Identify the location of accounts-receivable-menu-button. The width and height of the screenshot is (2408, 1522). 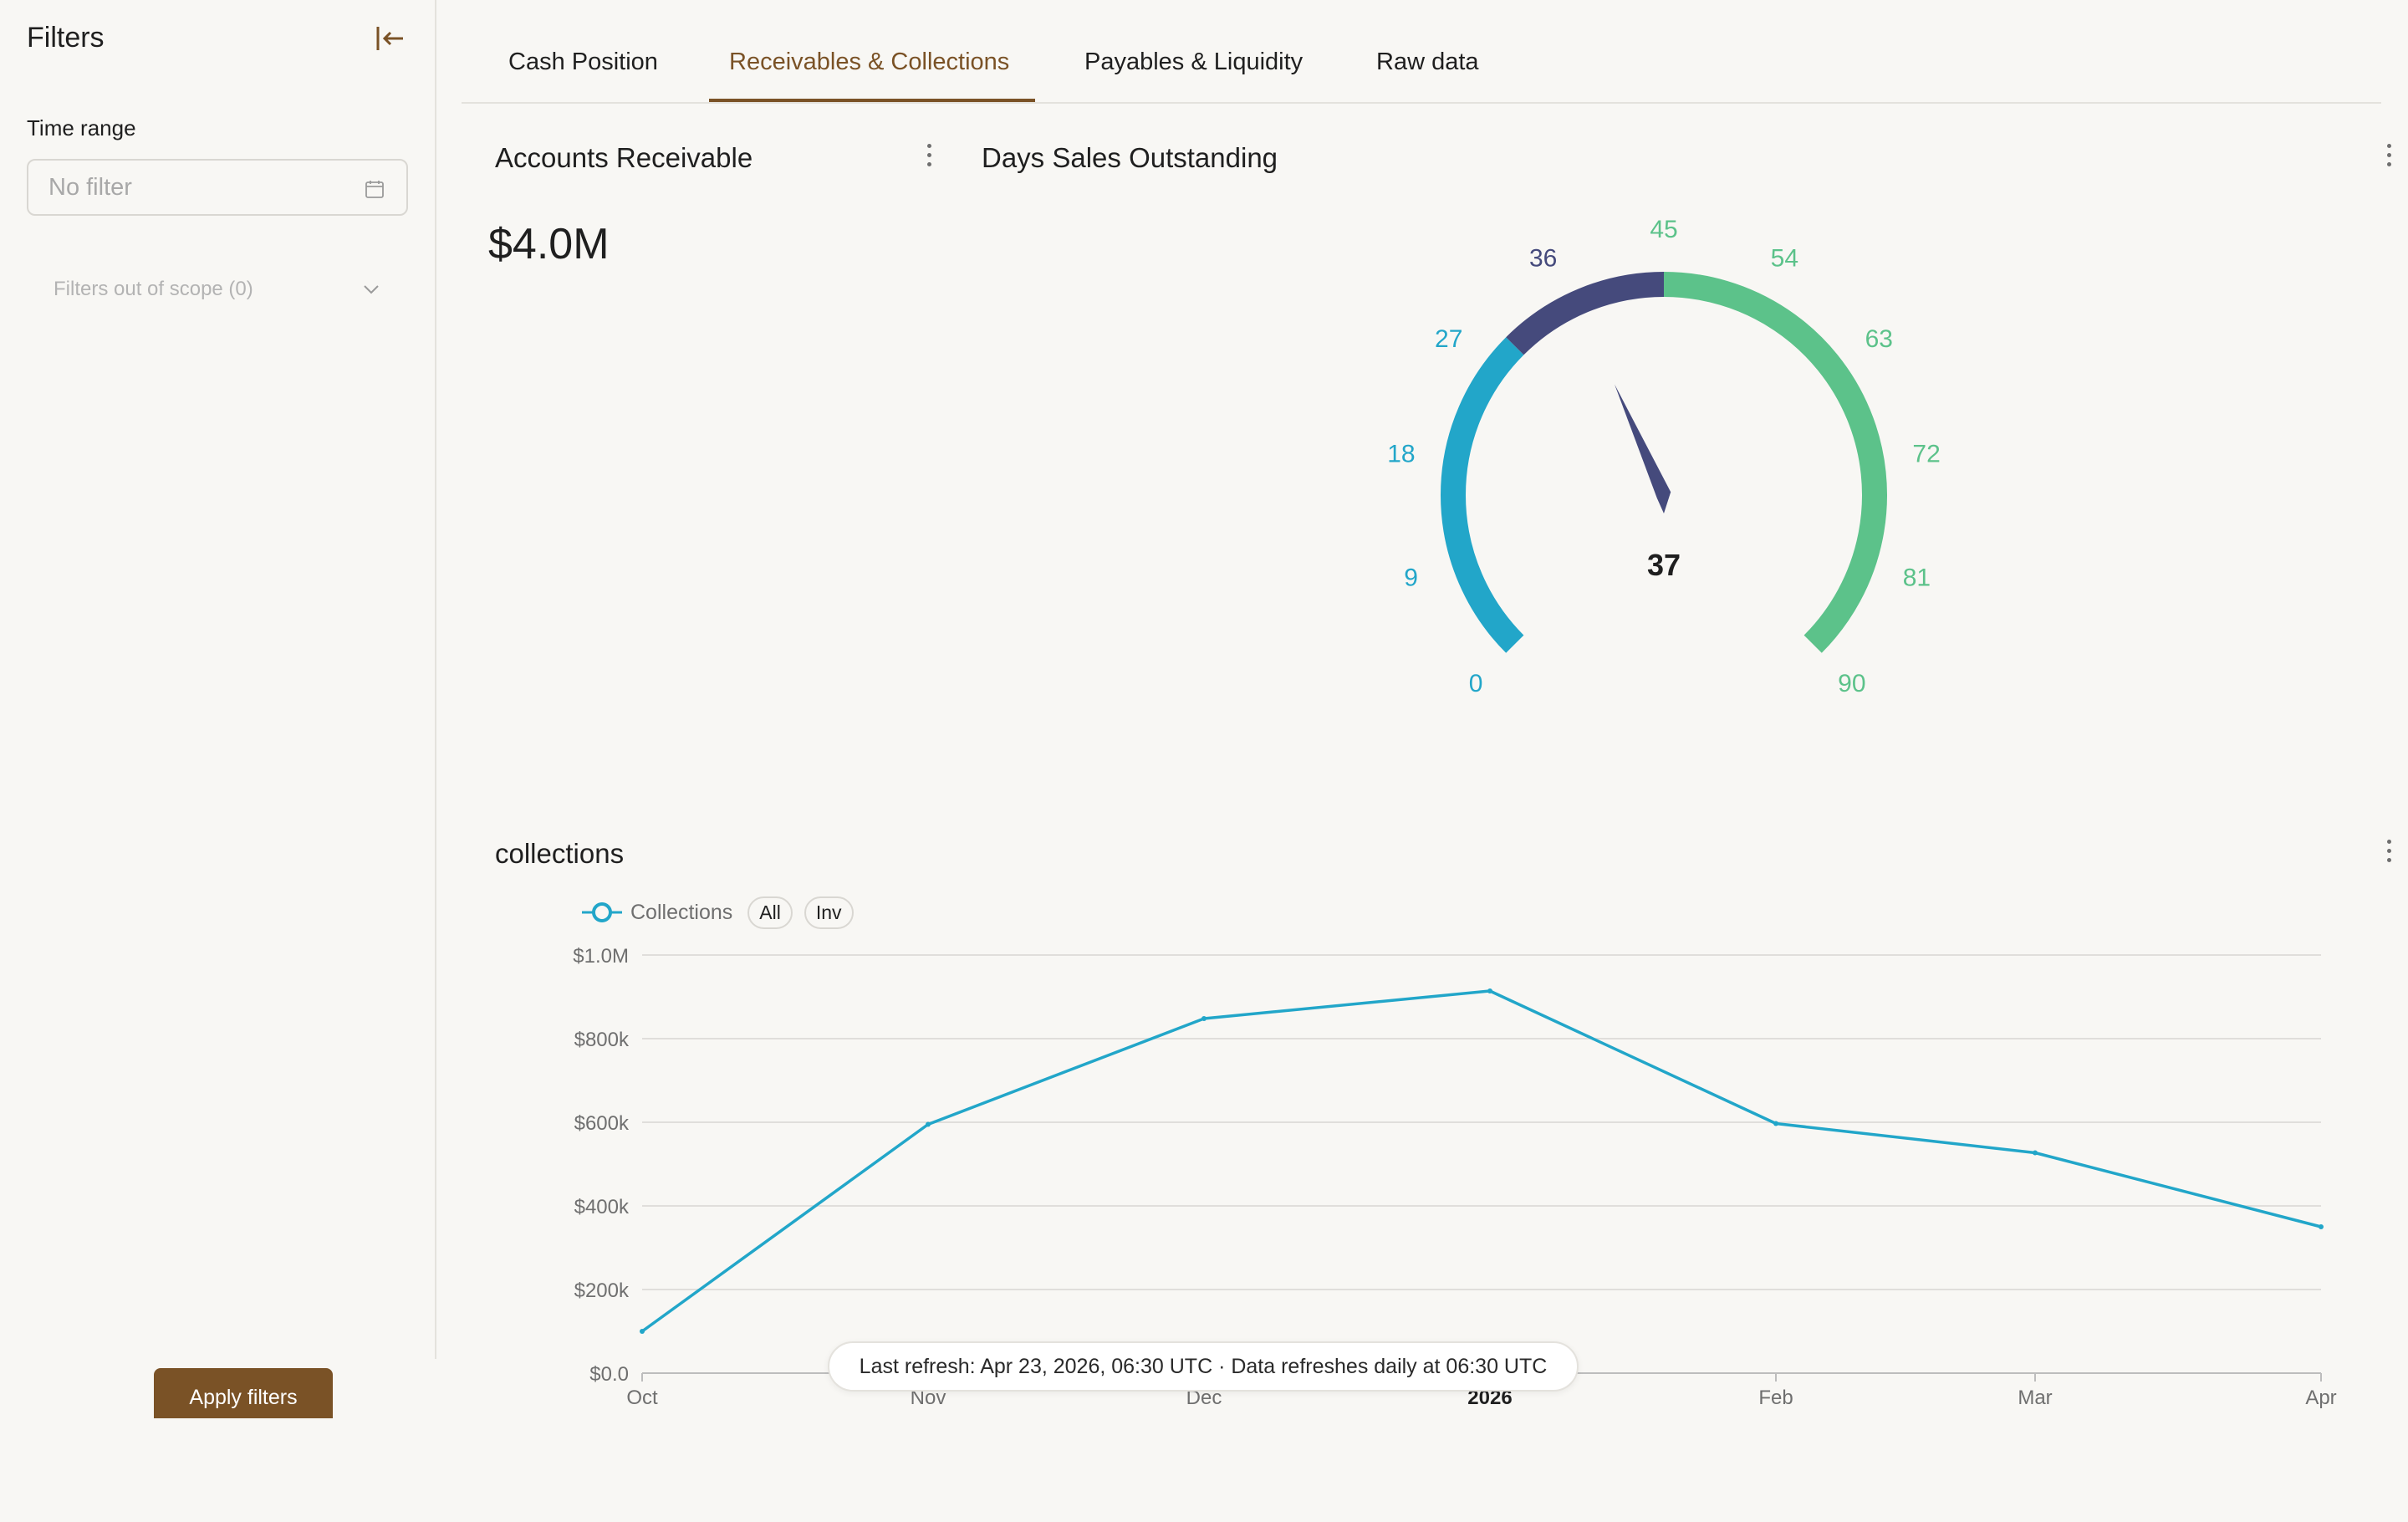
(929, 158).